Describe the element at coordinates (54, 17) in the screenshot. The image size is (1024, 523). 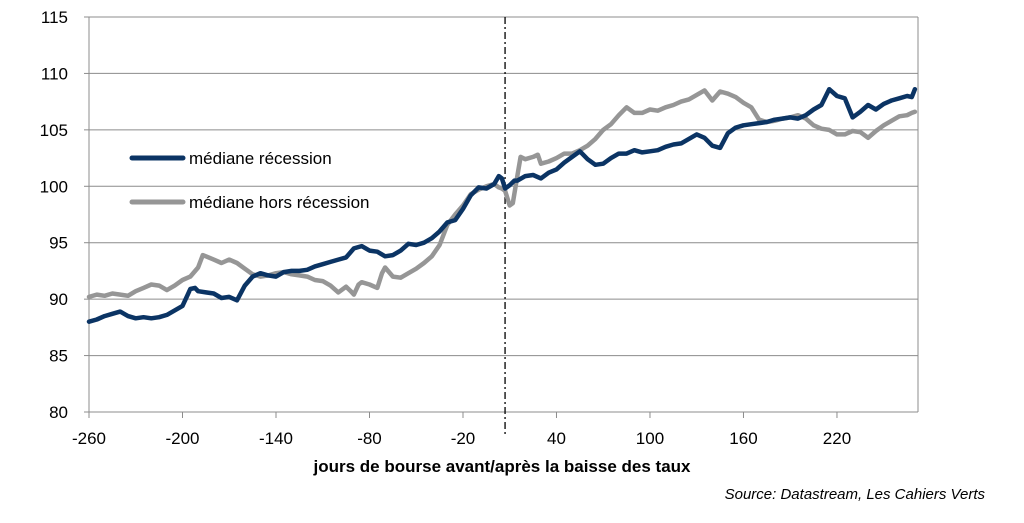
I see `y-tick-label: 115` at that location.